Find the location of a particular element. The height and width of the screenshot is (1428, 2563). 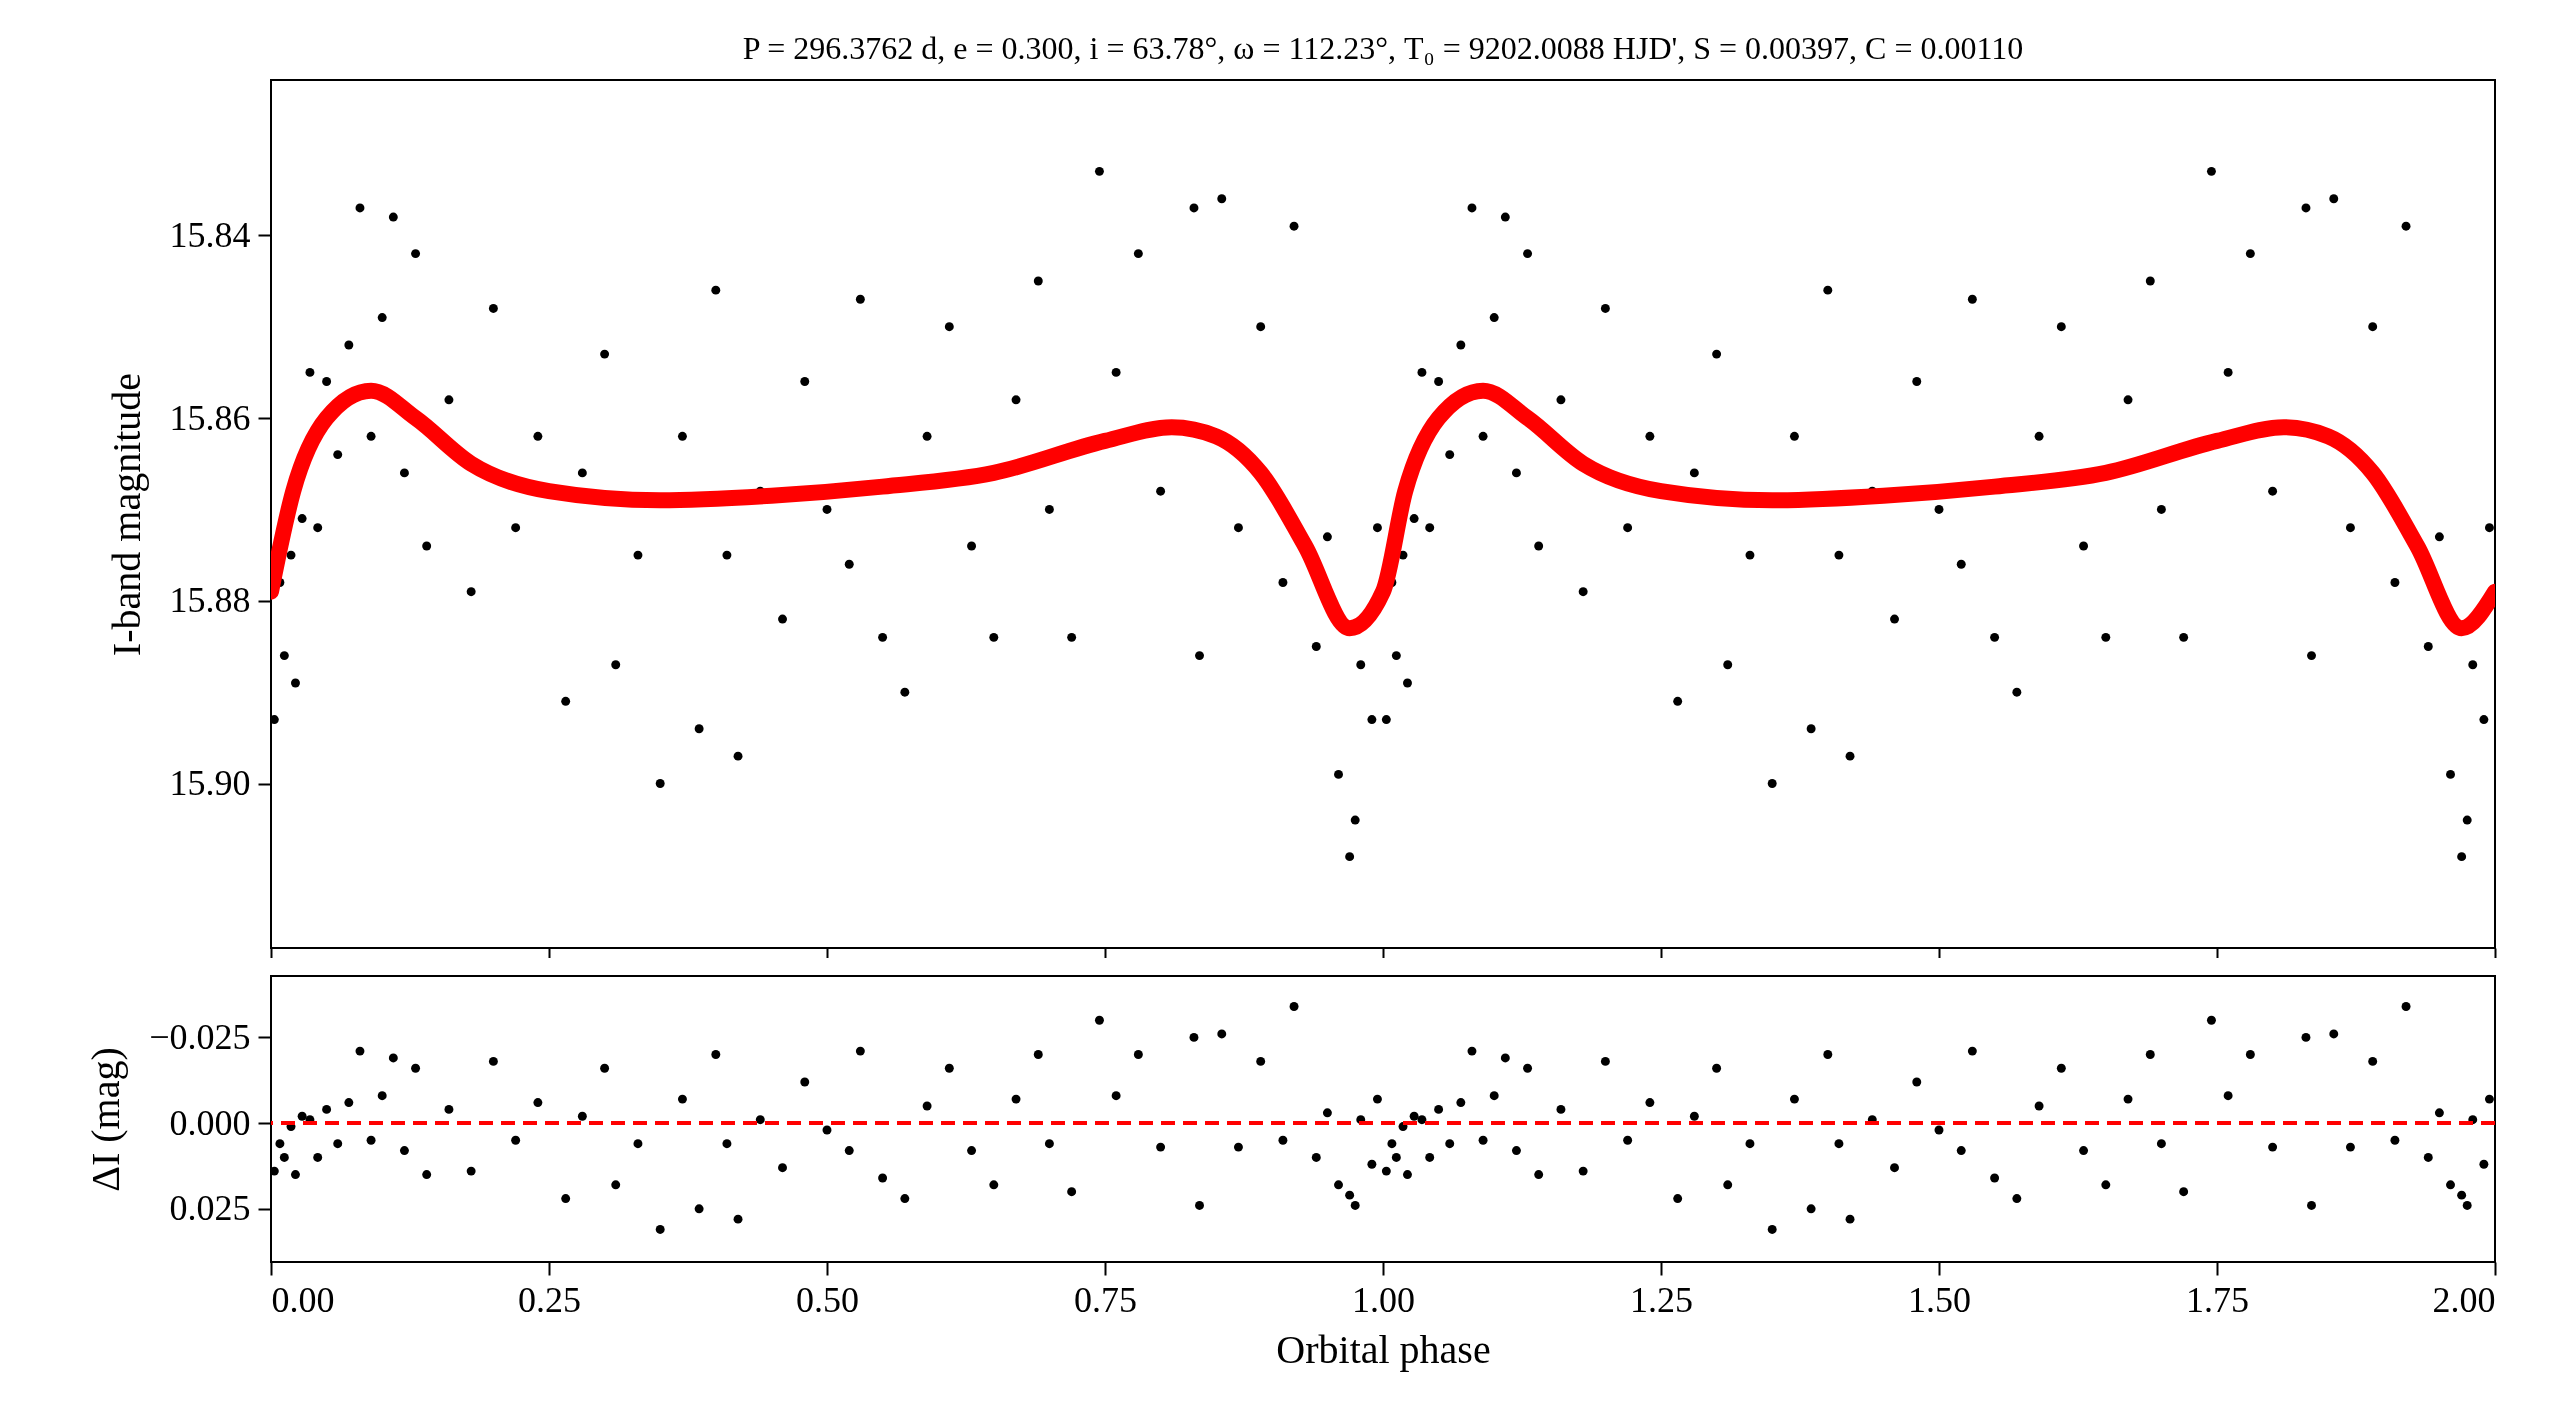

y-tick-label: 15.88 is located at coordinates (210, 600).